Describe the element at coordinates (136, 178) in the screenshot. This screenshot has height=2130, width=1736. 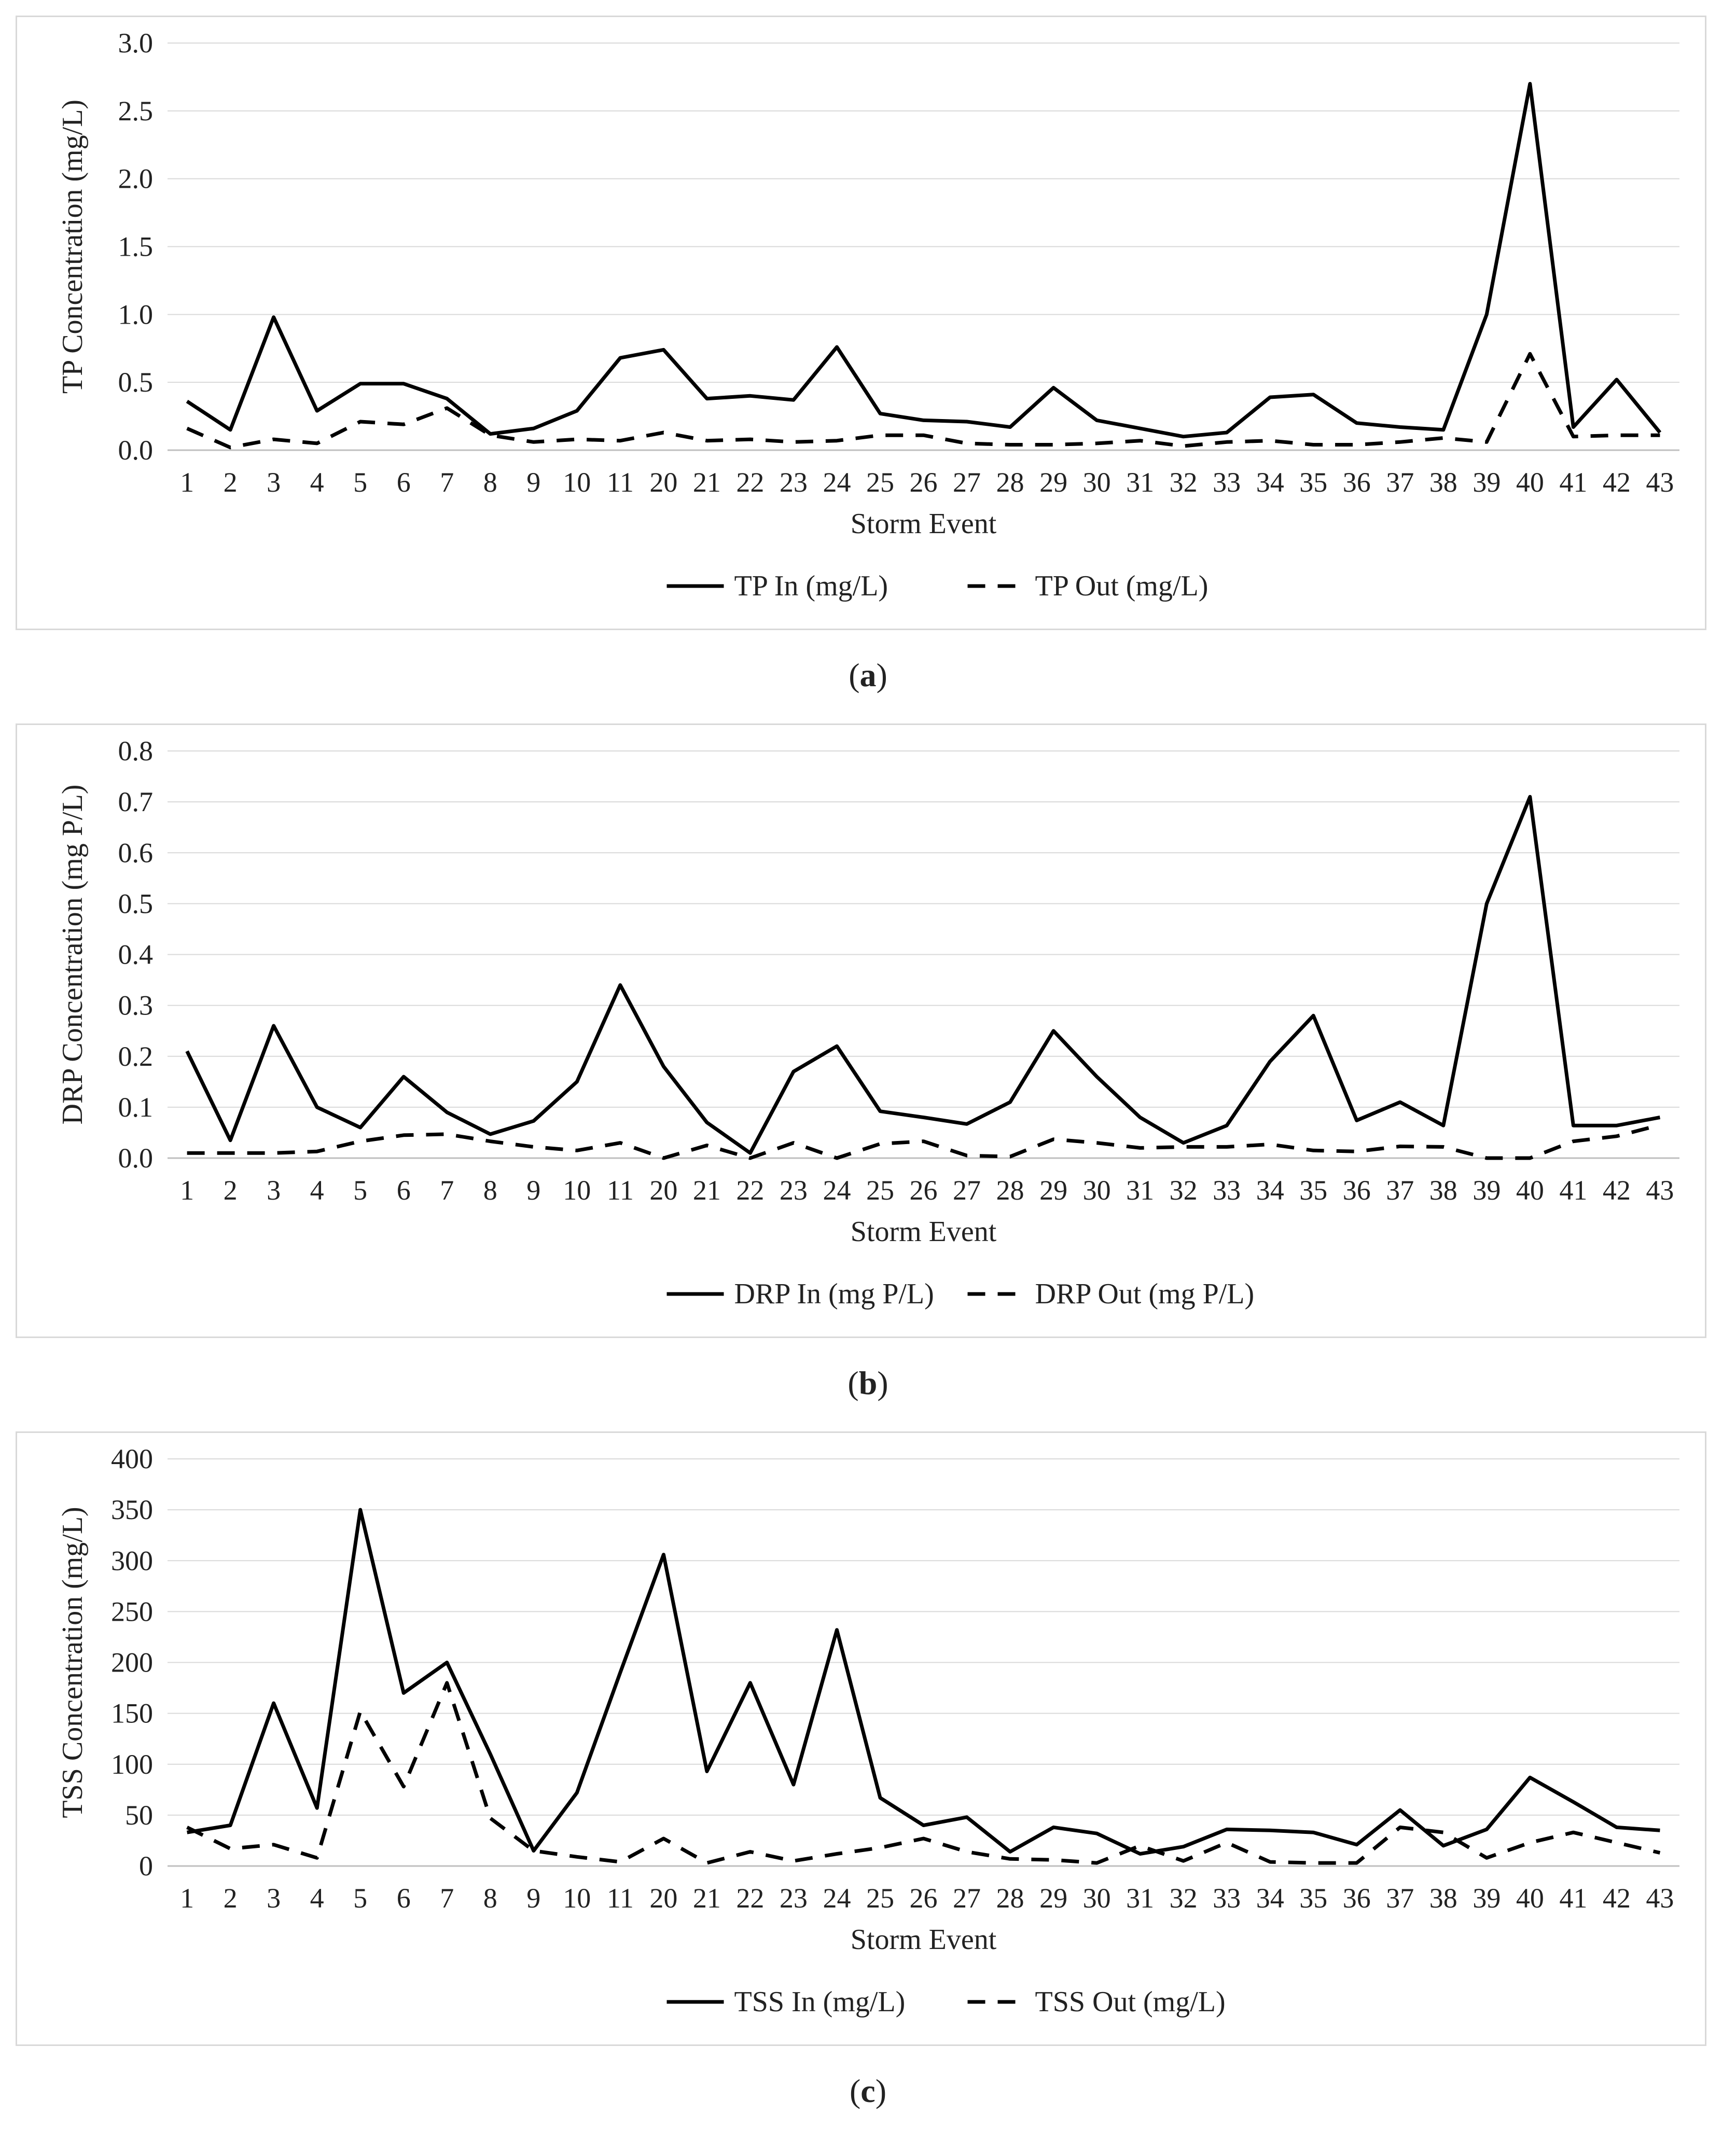
I see `y-tick-label: 2.0` at that location.